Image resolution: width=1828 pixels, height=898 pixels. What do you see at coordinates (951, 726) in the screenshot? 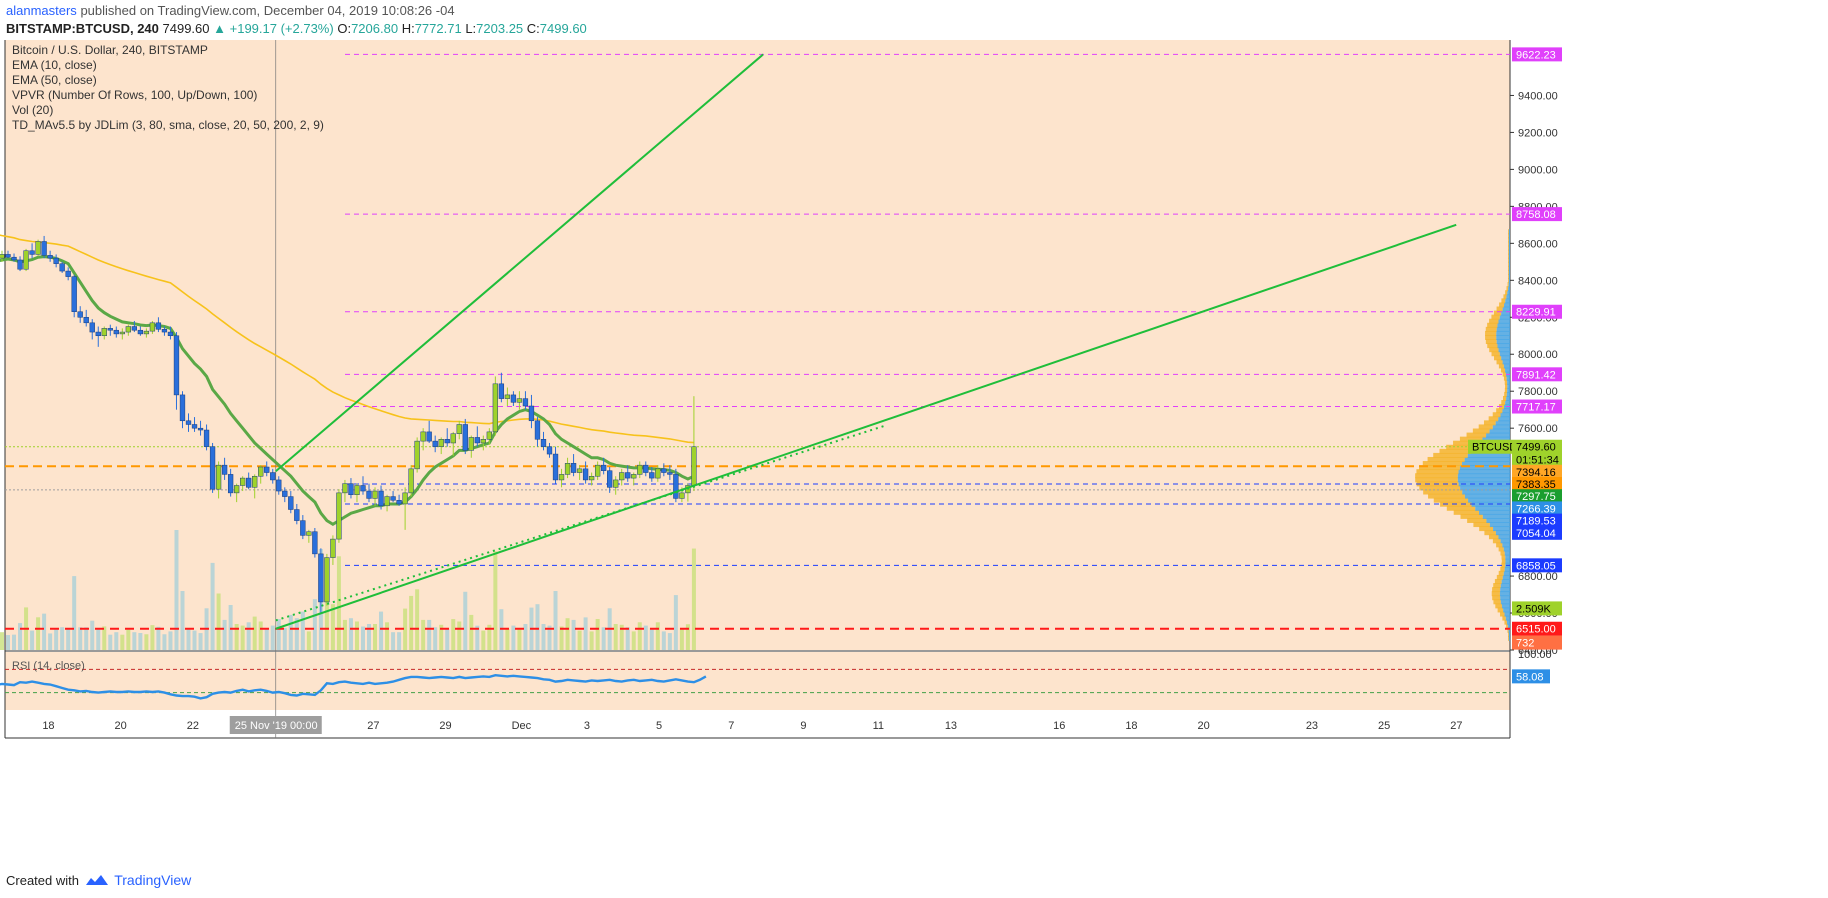
I see `time-tick-label: 13` at bounding box center [951, 726].